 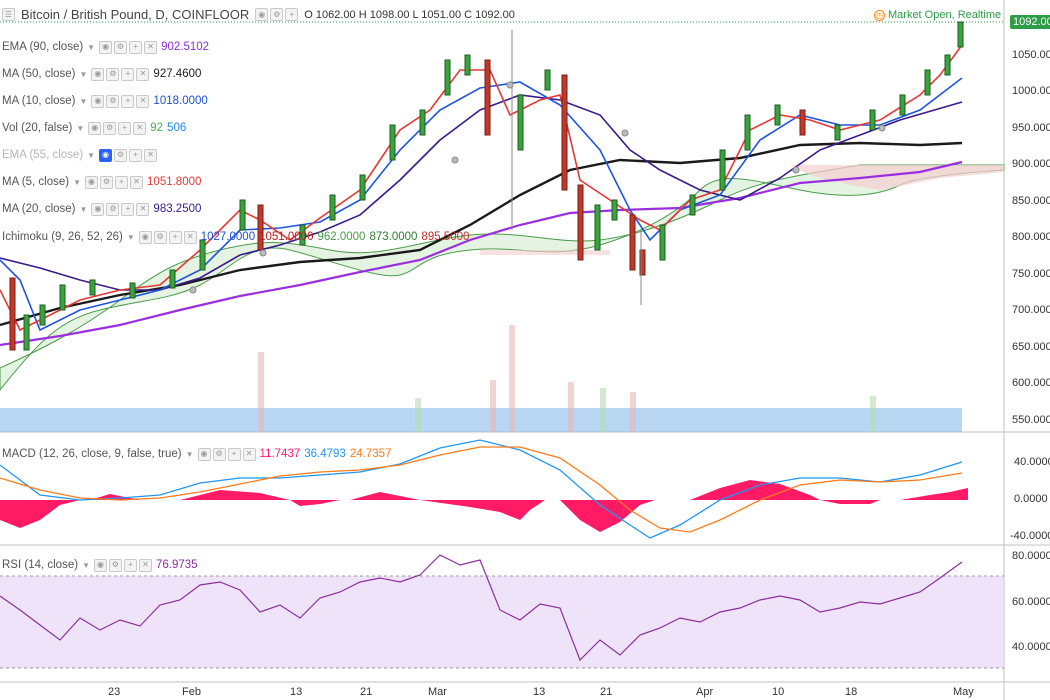 I want to click on rsi-value: 76.9735, so click(x=176, y=565).